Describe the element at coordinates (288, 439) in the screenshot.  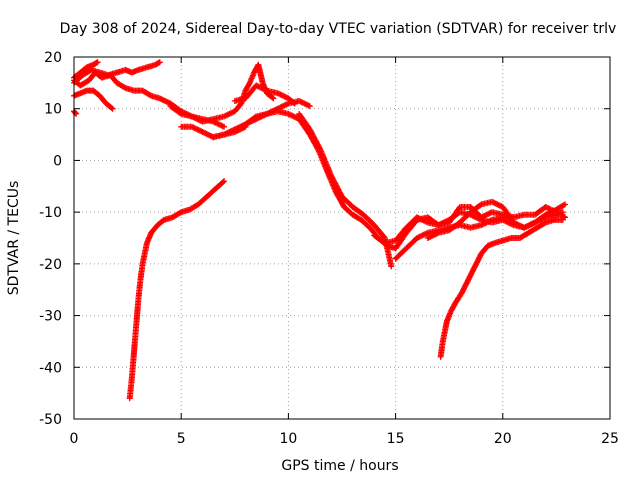
I see `x-tick-label: 10` at that location.